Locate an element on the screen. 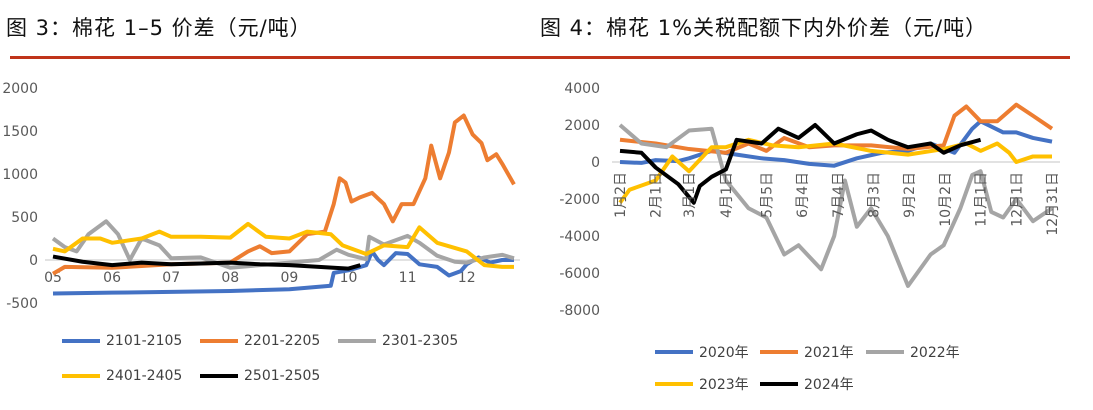 Image resolution: width=1093 pixels, height=410 pixels. legend-label: 2501-2505 is located at coordinates (282, 376).